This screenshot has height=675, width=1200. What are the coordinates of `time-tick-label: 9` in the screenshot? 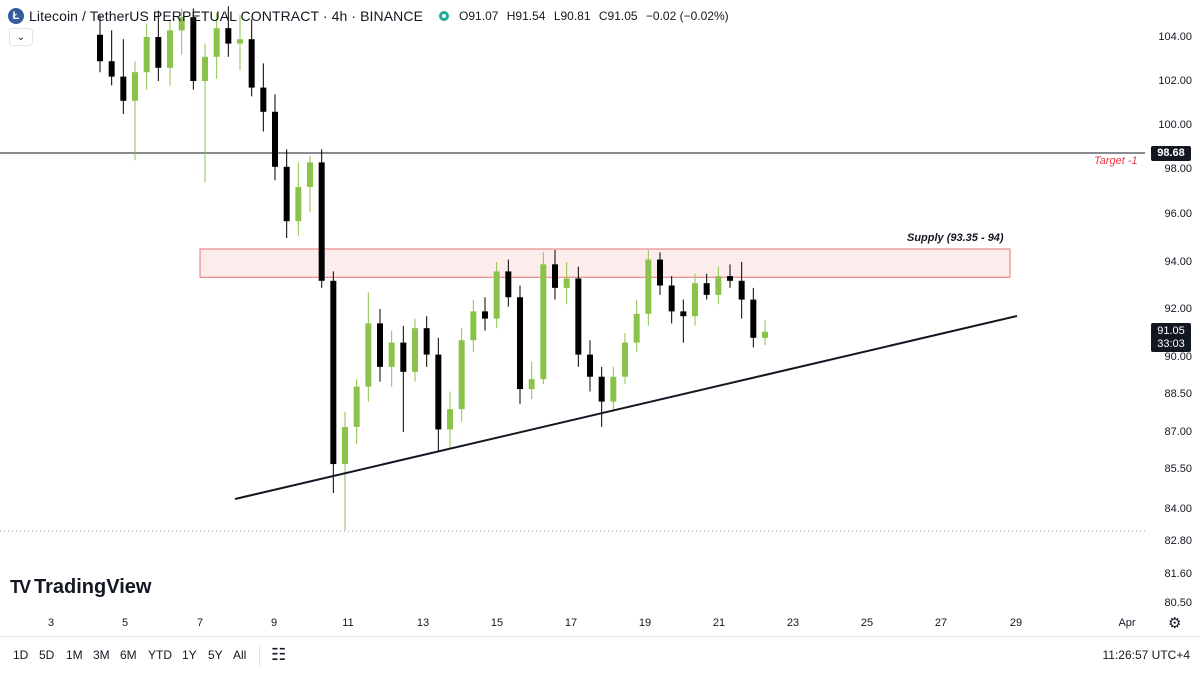 It's located at (274, 623).